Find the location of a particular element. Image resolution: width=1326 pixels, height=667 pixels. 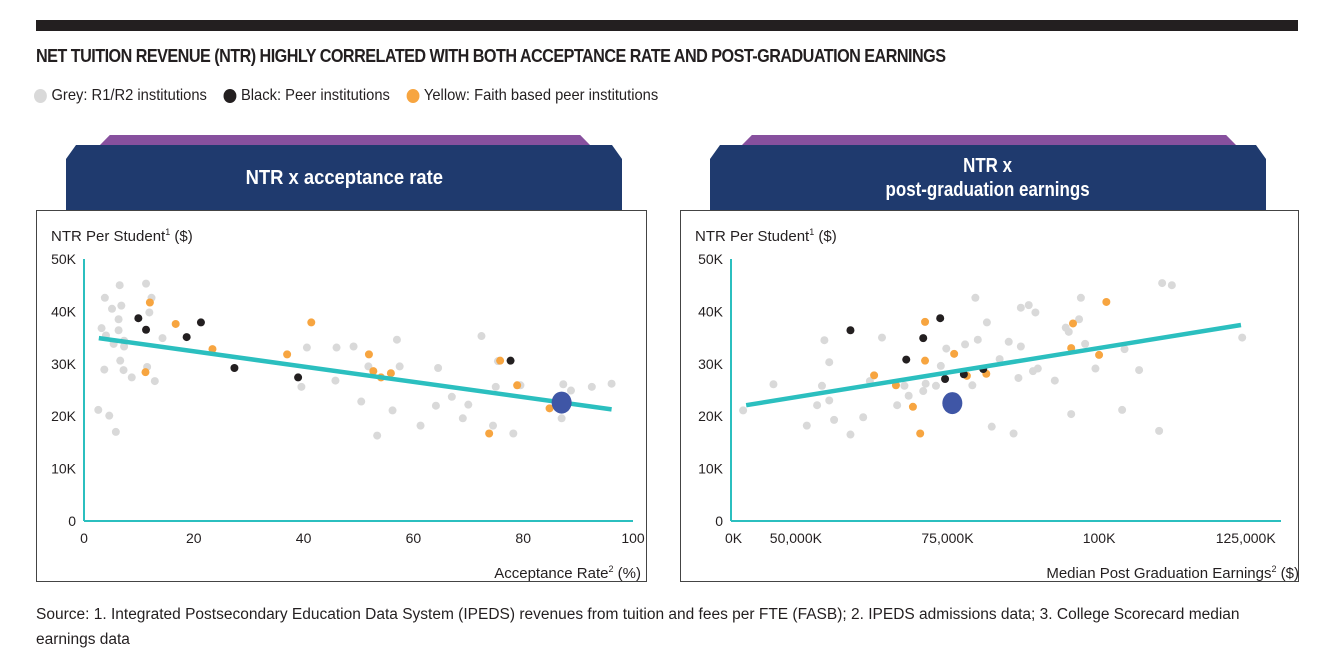

banner-accent-left is located at coordinates (345, 140).